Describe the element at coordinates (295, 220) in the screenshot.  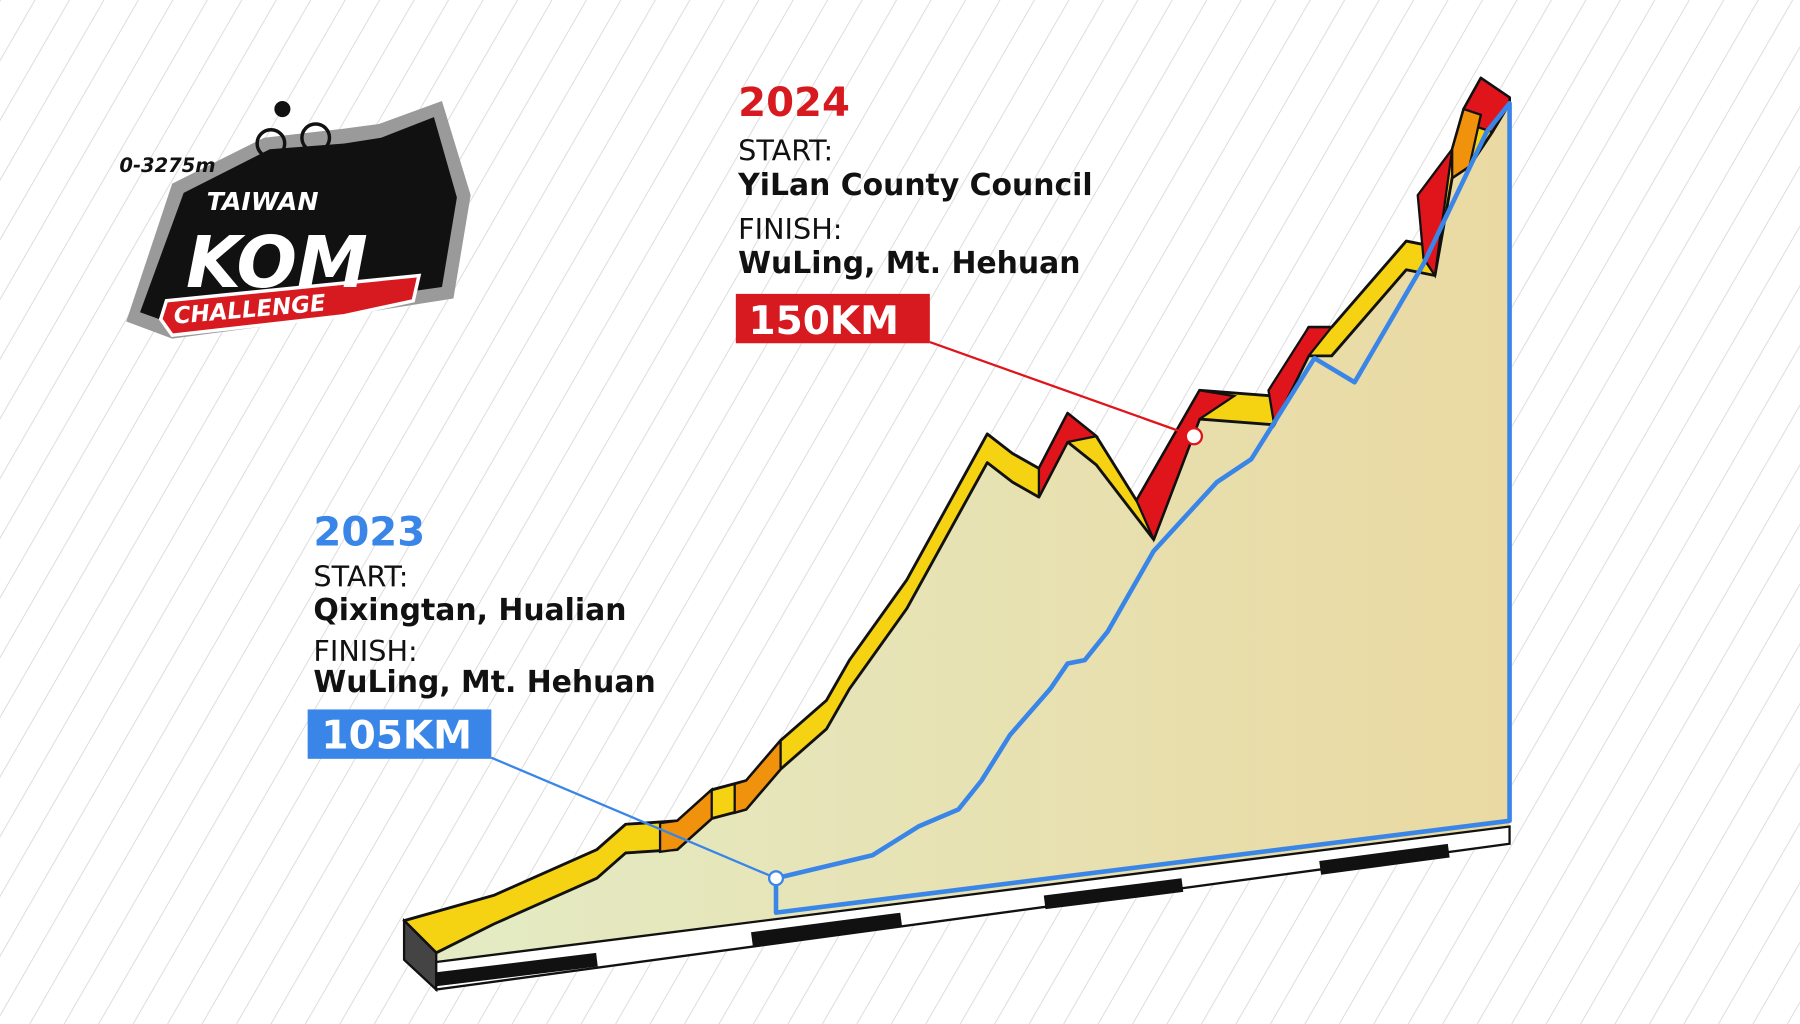
I see `logo: 0-3275m TAIWAN KOM CHALLENGE` at that location.